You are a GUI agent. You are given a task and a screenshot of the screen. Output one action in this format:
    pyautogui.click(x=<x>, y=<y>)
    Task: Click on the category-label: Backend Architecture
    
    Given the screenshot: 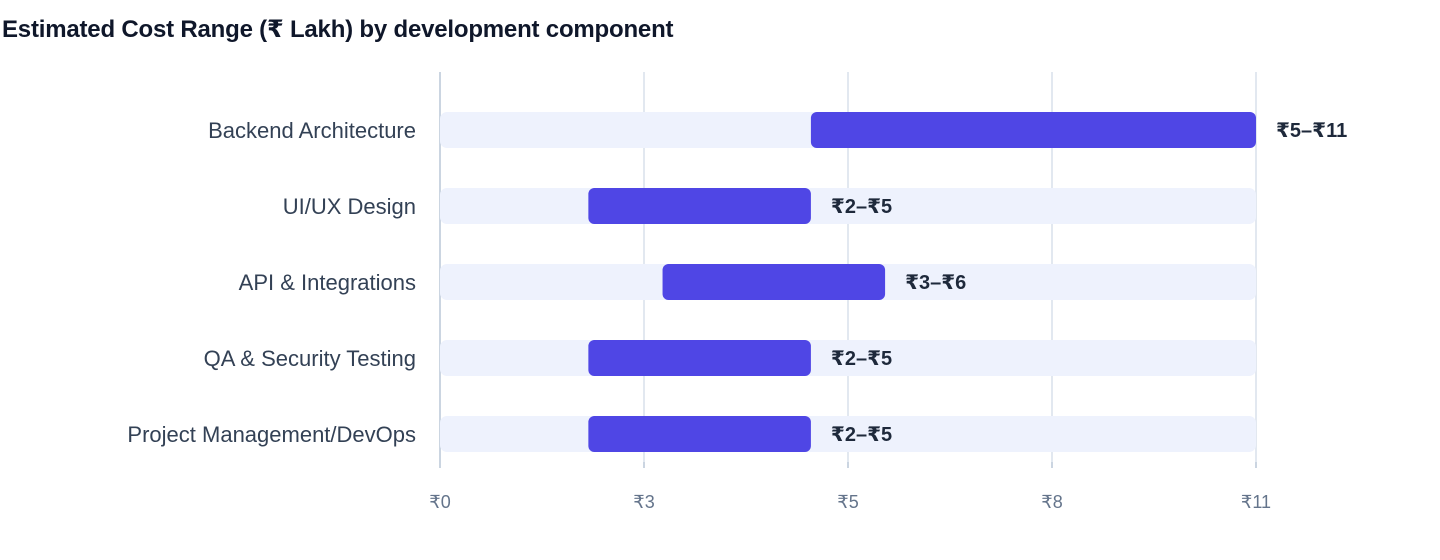 What is the action you would take?
    pyautogui.click(x=312, y=130)
    